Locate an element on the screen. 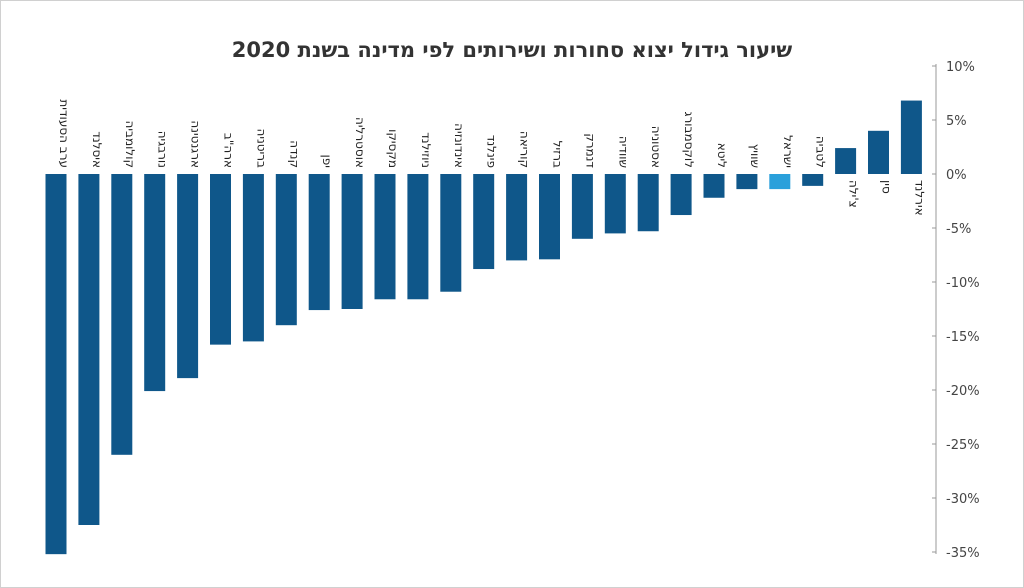 The height and width of the screenshot is (588, 1024). category-label: ישראל is located at coordinates (788, 151).